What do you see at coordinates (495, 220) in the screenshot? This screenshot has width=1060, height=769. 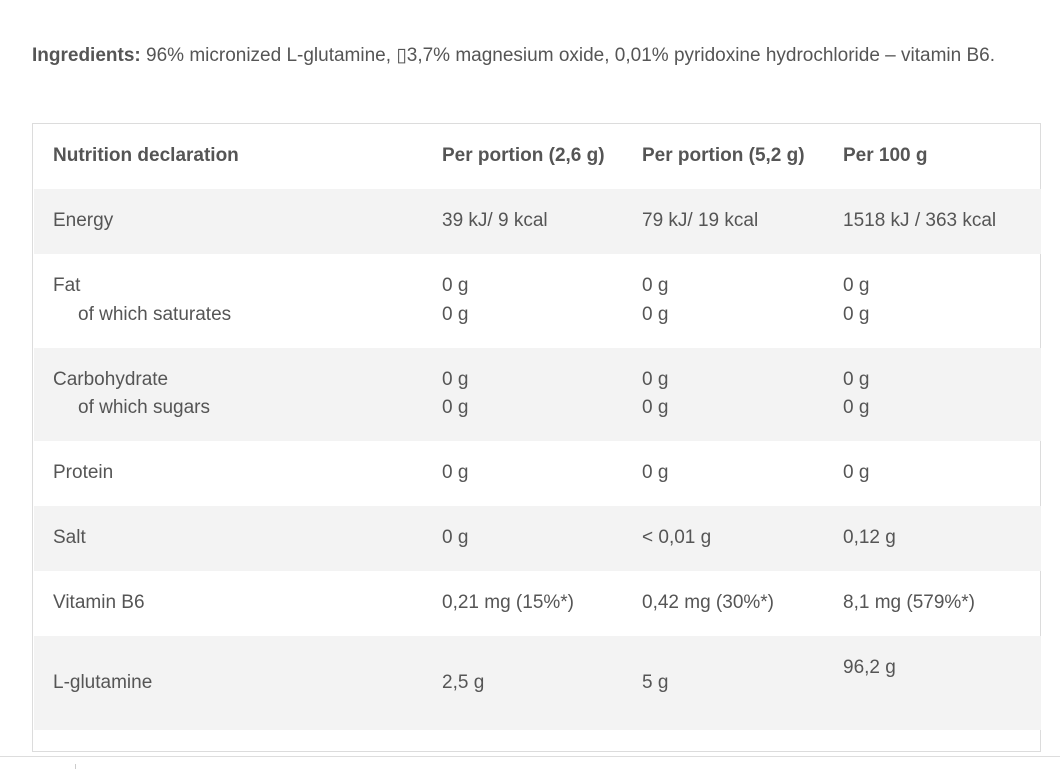 I see `row-value-portion-small: 39 kJ/ 9 kcal` at bounding box center [495, 220].